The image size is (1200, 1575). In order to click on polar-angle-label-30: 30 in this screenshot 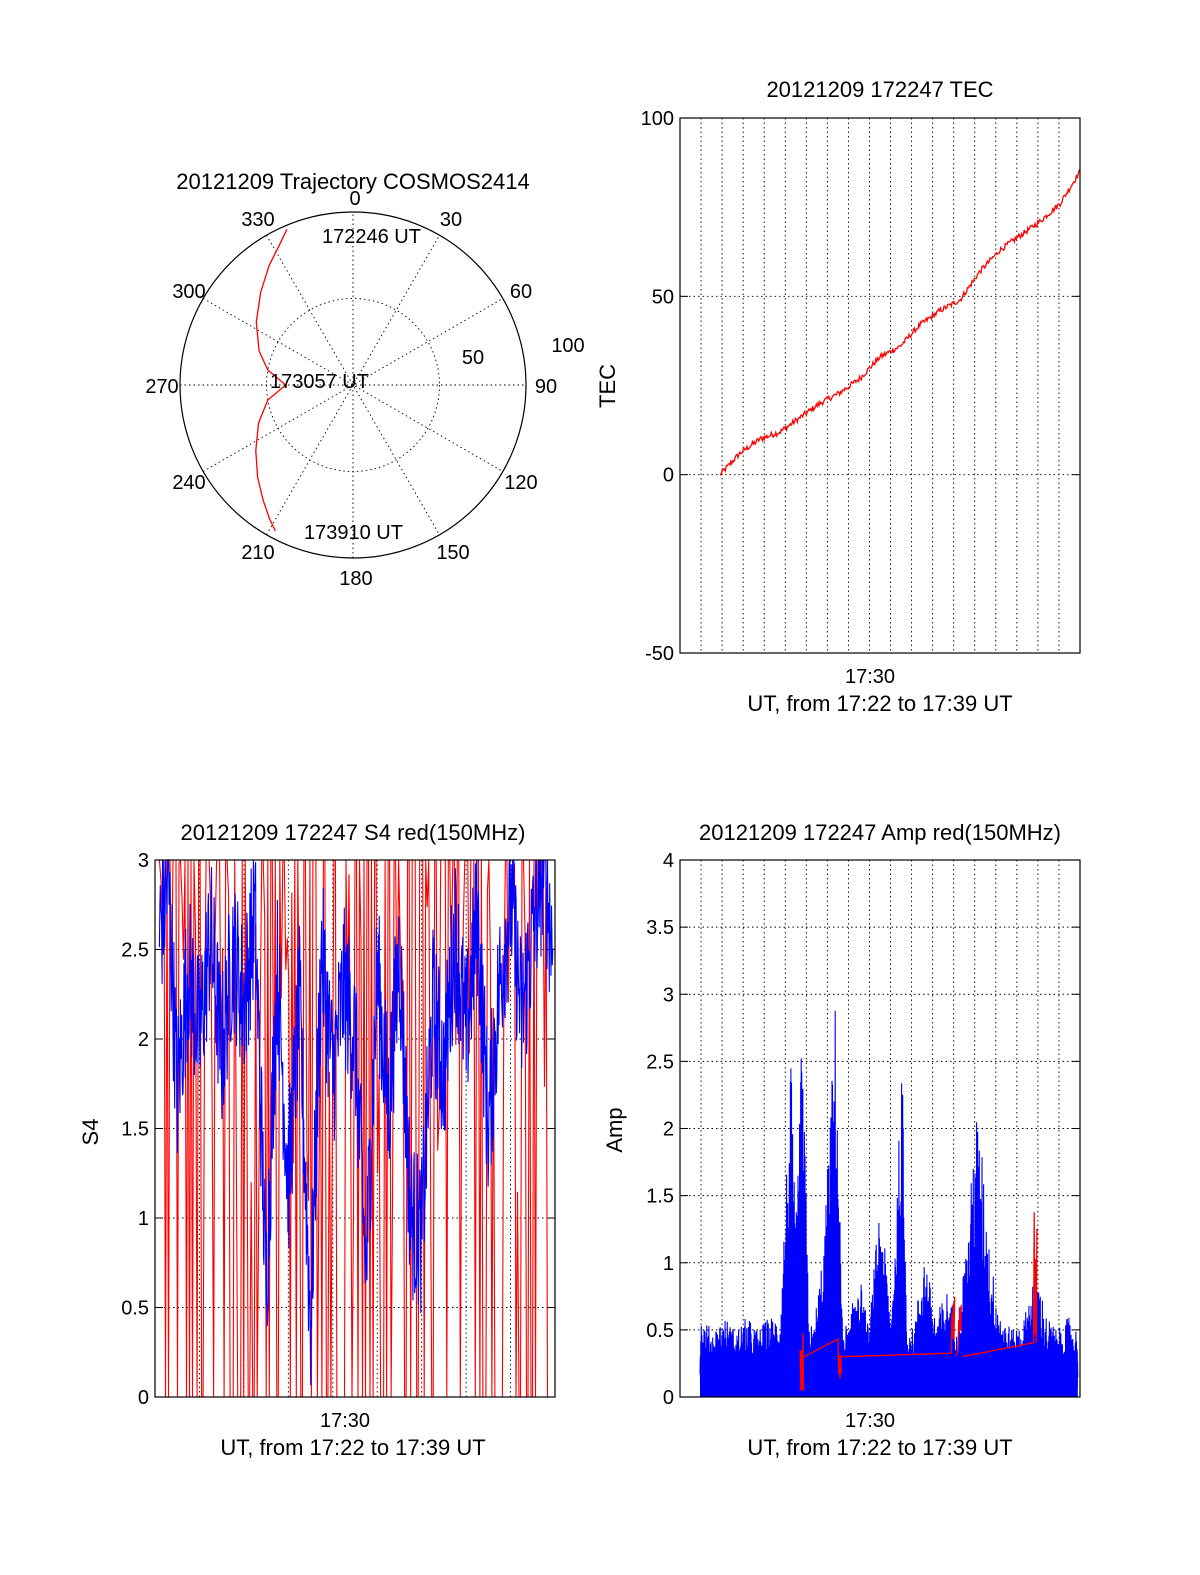, I will do `click(451, 220)`.